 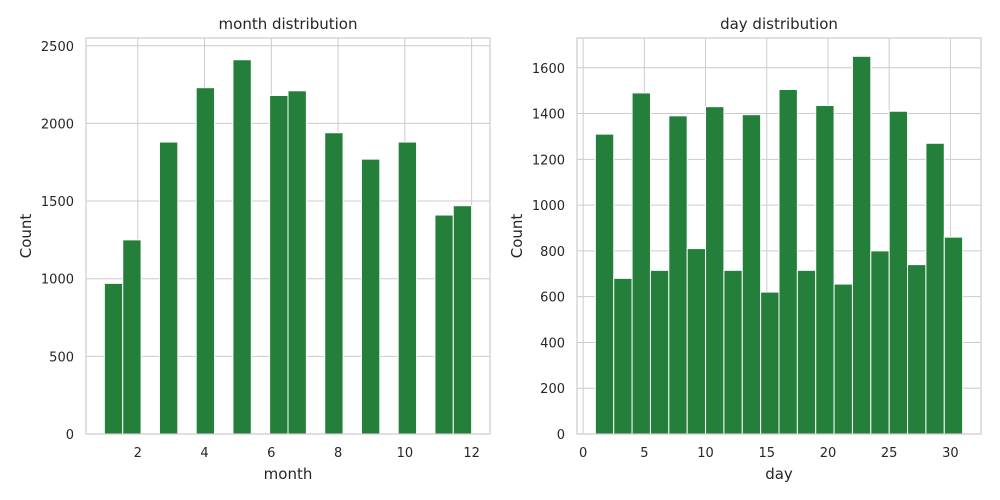 I want to click on y-tick-label: 400, so click(x=552, y=343).